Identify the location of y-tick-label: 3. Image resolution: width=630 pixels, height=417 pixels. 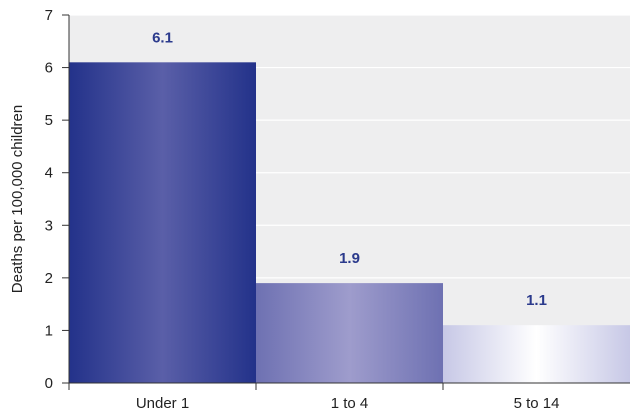
(49, 225).